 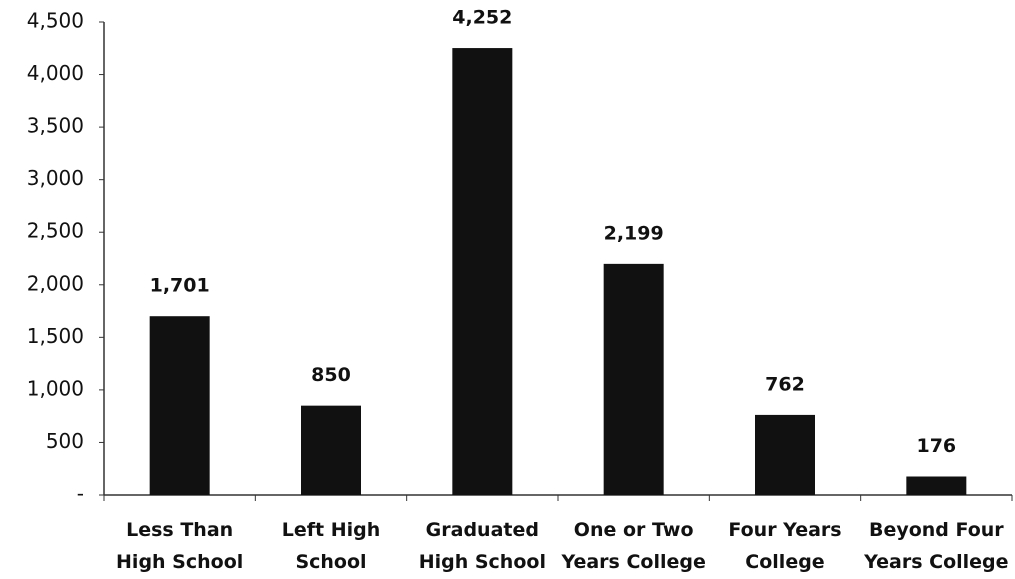 I want to click on value-label: 762, so click(x=785, y=384).